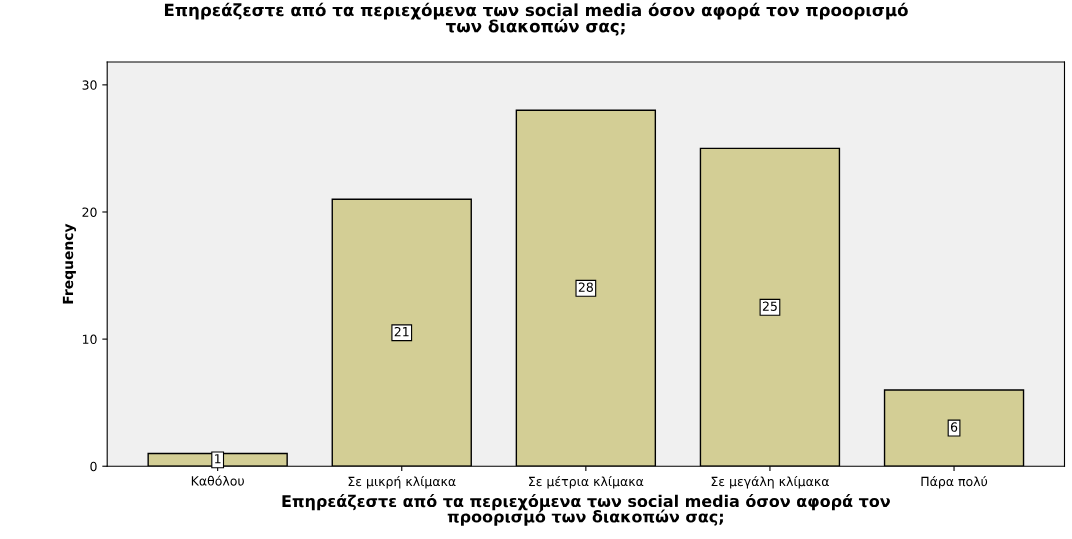 Image resolution: width=1072 pixels, height=539 pixels. What do you see at coordinates (769, 306) in the screenshot?
I see `data-label: 25` at bounding box center [769, 306].